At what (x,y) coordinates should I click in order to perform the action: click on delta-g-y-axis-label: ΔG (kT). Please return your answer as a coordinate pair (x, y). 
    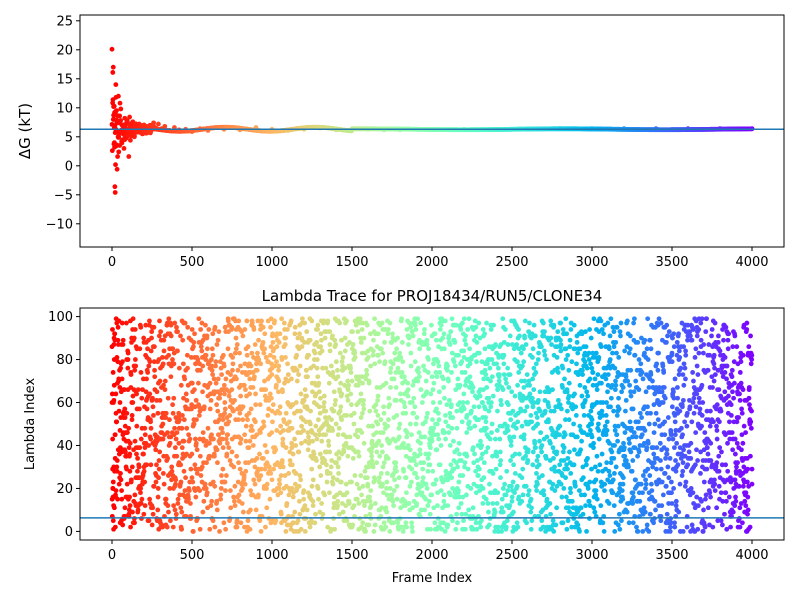
    Looking at the image, I should click on (25, 131).